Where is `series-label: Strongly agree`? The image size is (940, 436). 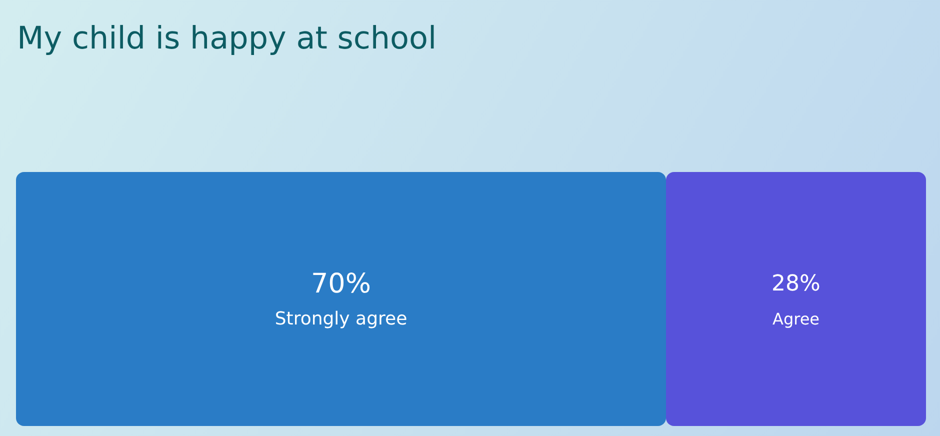 series-label: Strongly agree is located at coordinates (341, 319).